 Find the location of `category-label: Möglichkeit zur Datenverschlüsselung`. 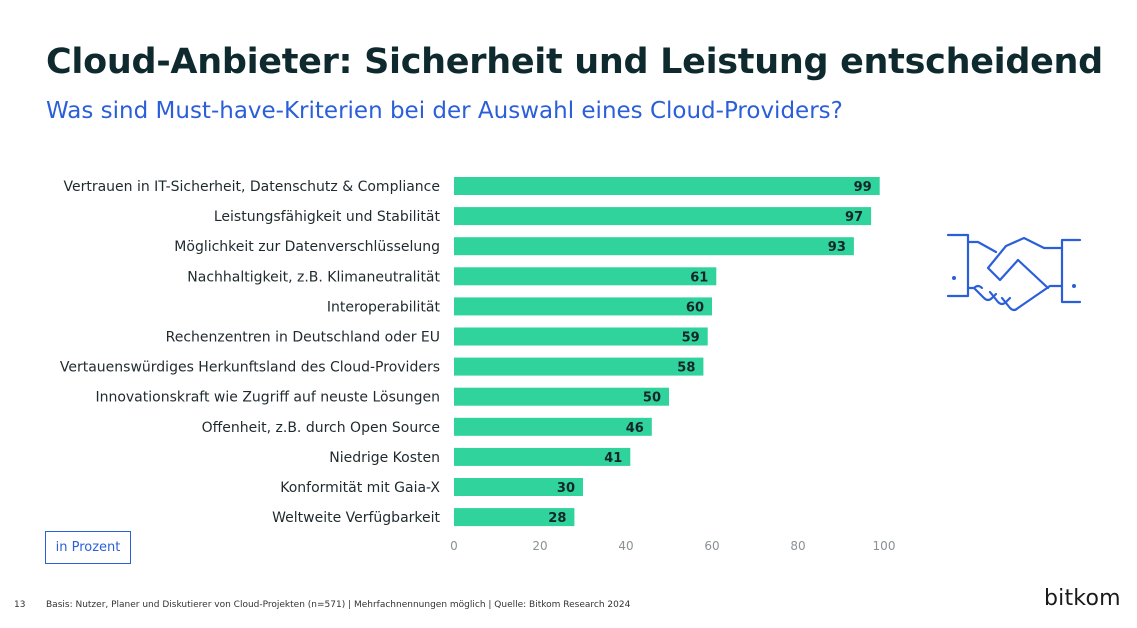

category-label: Möglichkeit zur Datenverschlüsselung is located at coordinates (307, 247).